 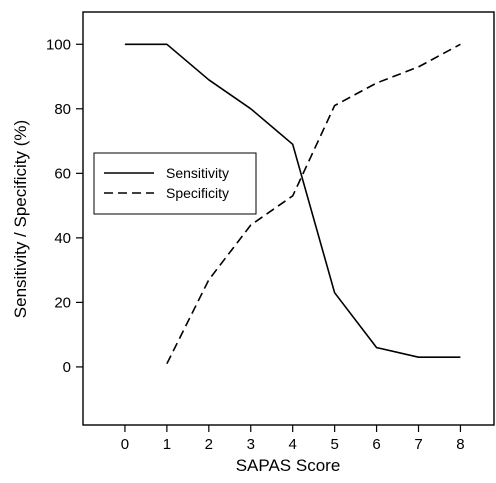 What do you see at coordinates (376, 444) in the screenshot?
I see `x-tick-label: 6` at bounding box center [376, 444].